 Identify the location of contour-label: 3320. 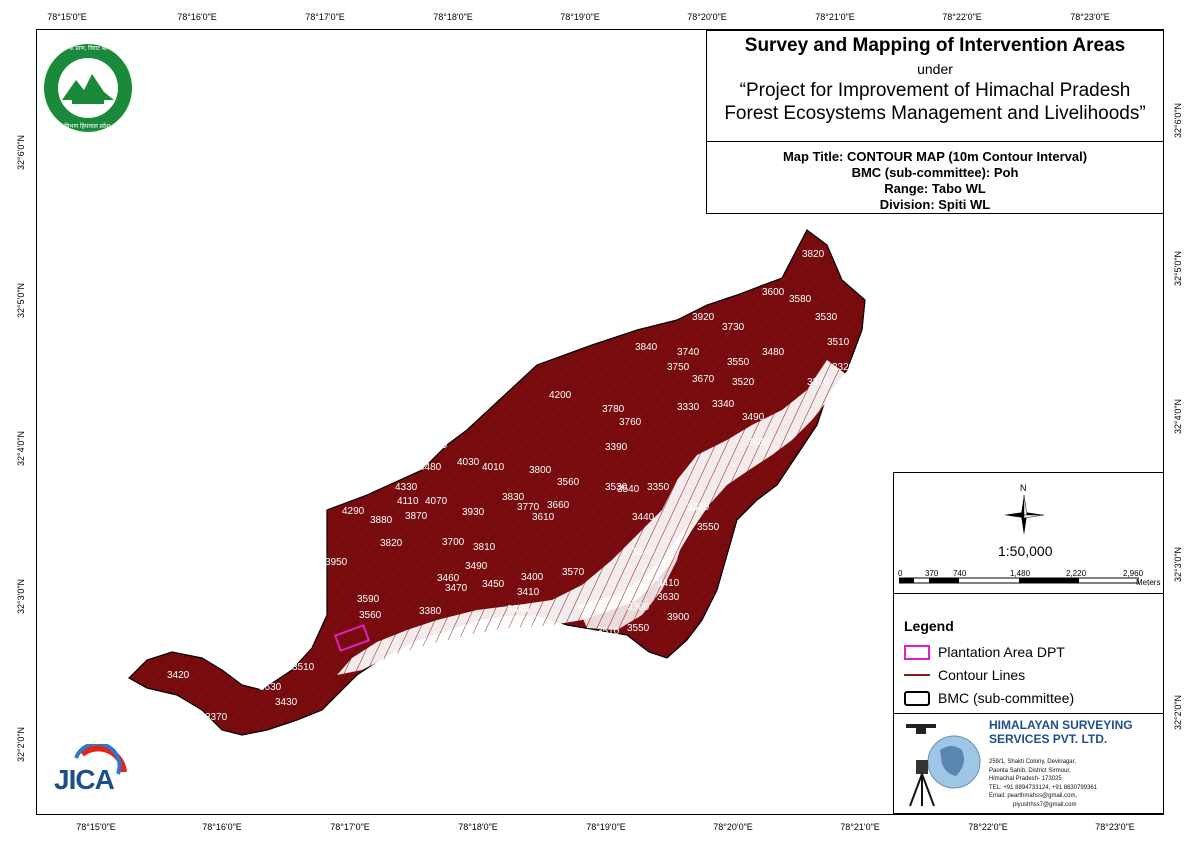
(843, 367).